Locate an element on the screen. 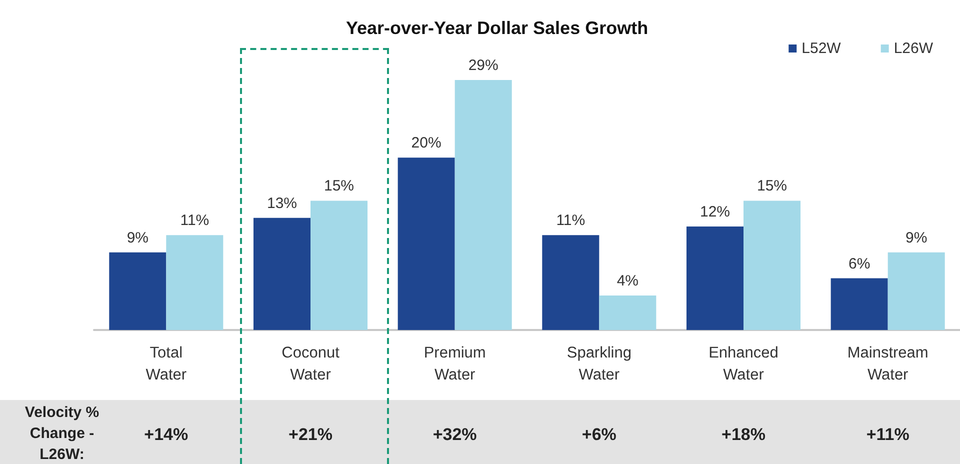  legend-label: L52W is located at coordinates (822, 48).